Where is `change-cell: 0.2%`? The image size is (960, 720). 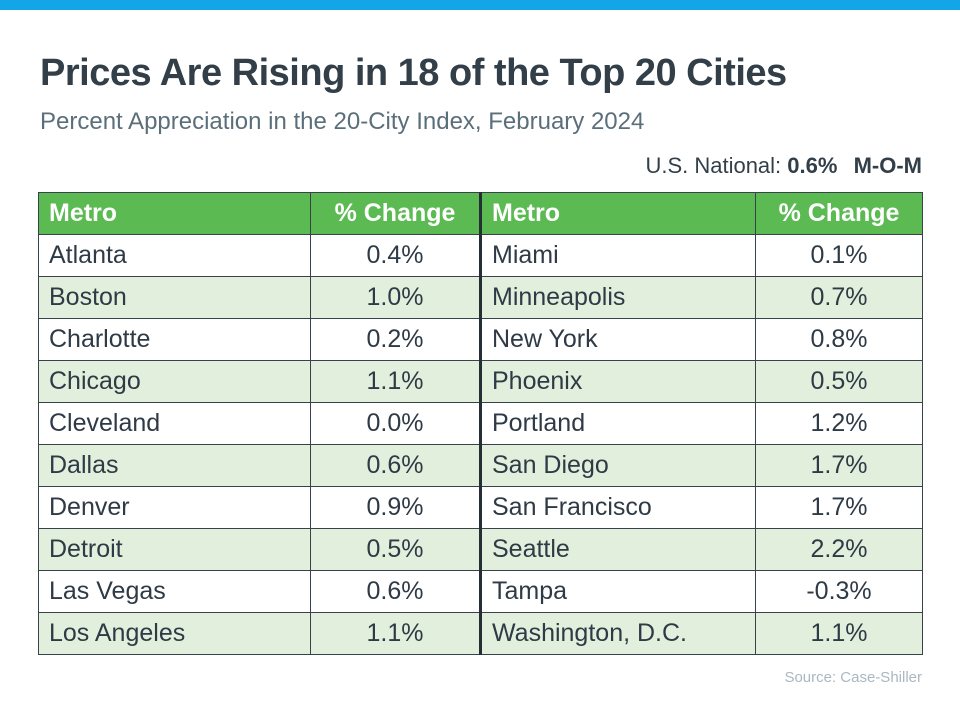
change-cell: 0.2% is located at coordinates (395, 339).